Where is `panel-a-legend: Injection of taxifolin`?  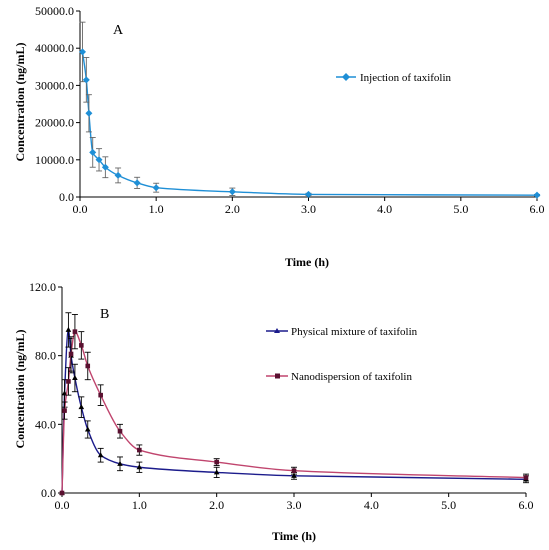
panel-a-legend: Injection of taxifolin is located at coordinates (394, 78).